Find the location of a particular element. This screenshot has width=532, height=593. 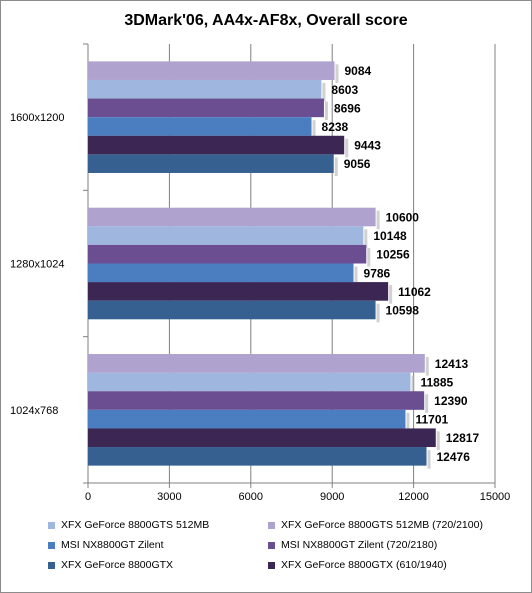

data-label: 10600 is located at coordinates (403, 218).